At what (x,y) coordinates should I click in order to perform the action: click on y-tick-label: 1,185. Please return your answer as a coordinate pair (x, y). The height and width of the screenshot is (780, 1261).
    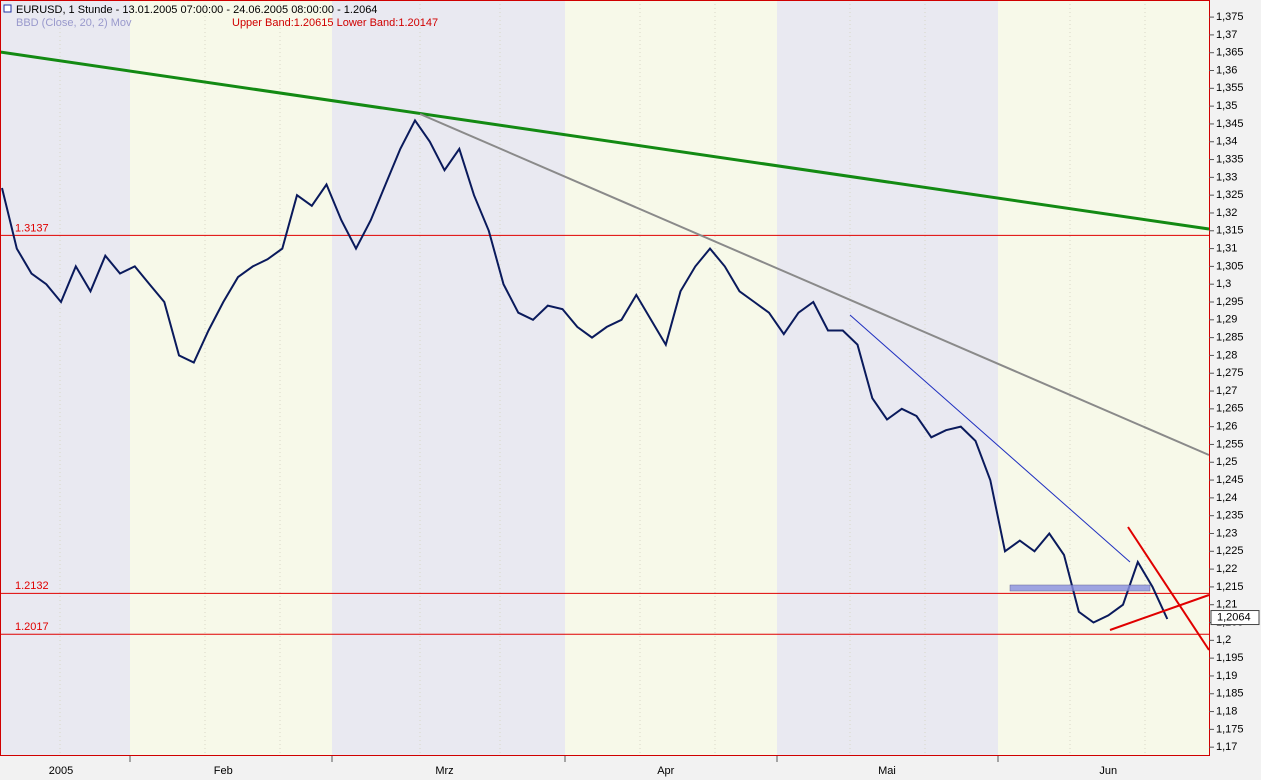
    Looking at the image, I should click on (1230, 694).